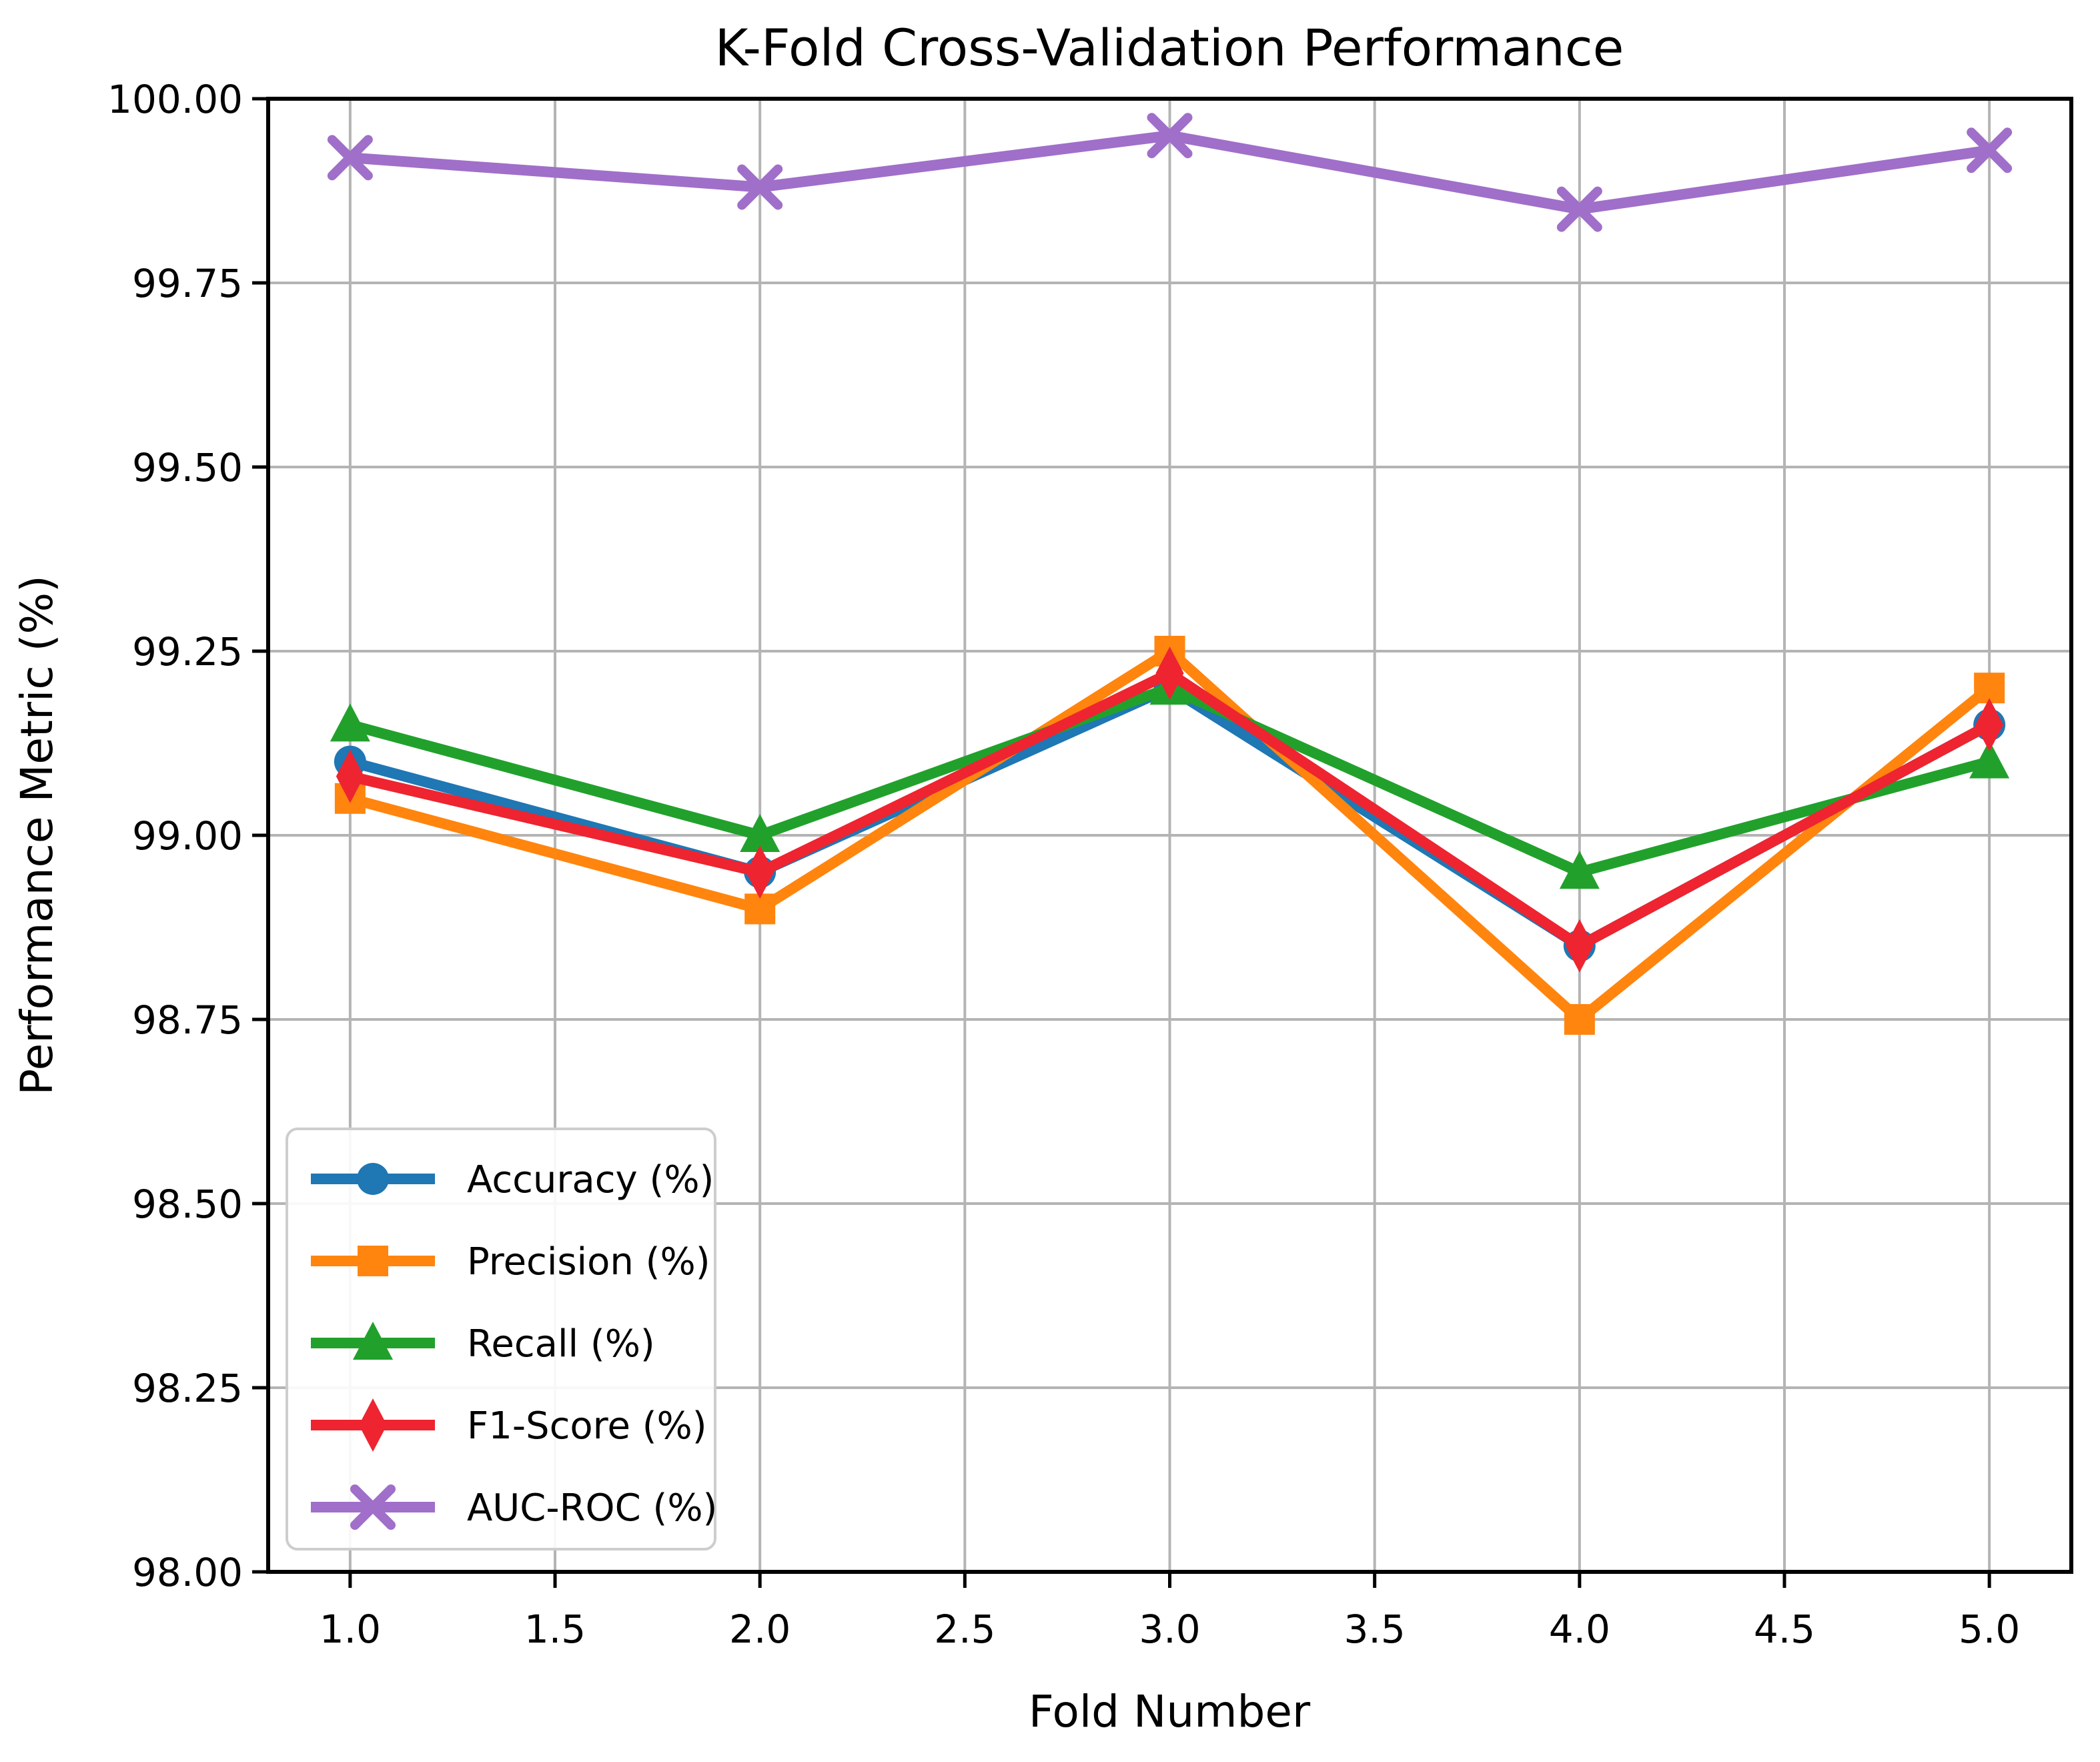 The image size is (2100, 1762). Describe the element at coordinates (1170, 172) in the screenshot. I see `series-auc-roc` at that location.